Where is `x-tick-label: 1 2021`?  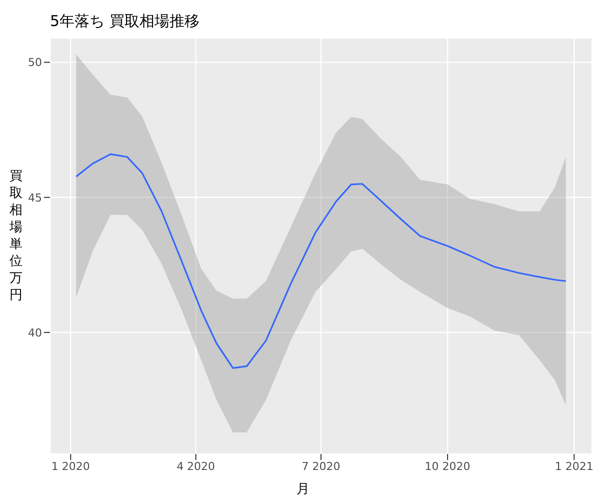
x-tick-label: 1 2021 is located at coordinates (574, 466).